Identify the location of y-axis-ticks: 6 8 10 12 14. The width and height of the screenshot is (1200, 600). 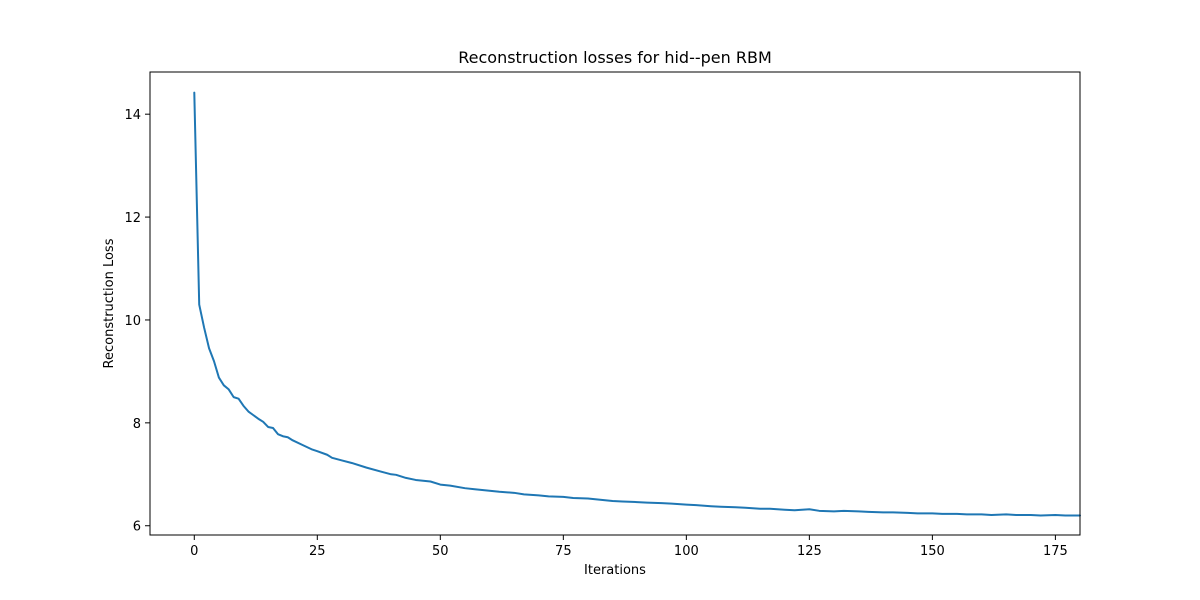
(137, 321).